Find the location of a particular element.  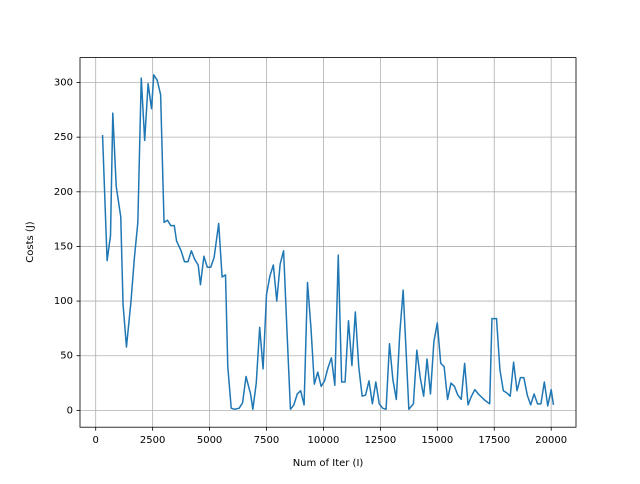

y-tick-label: 250 is located at coordinates (63, 137).